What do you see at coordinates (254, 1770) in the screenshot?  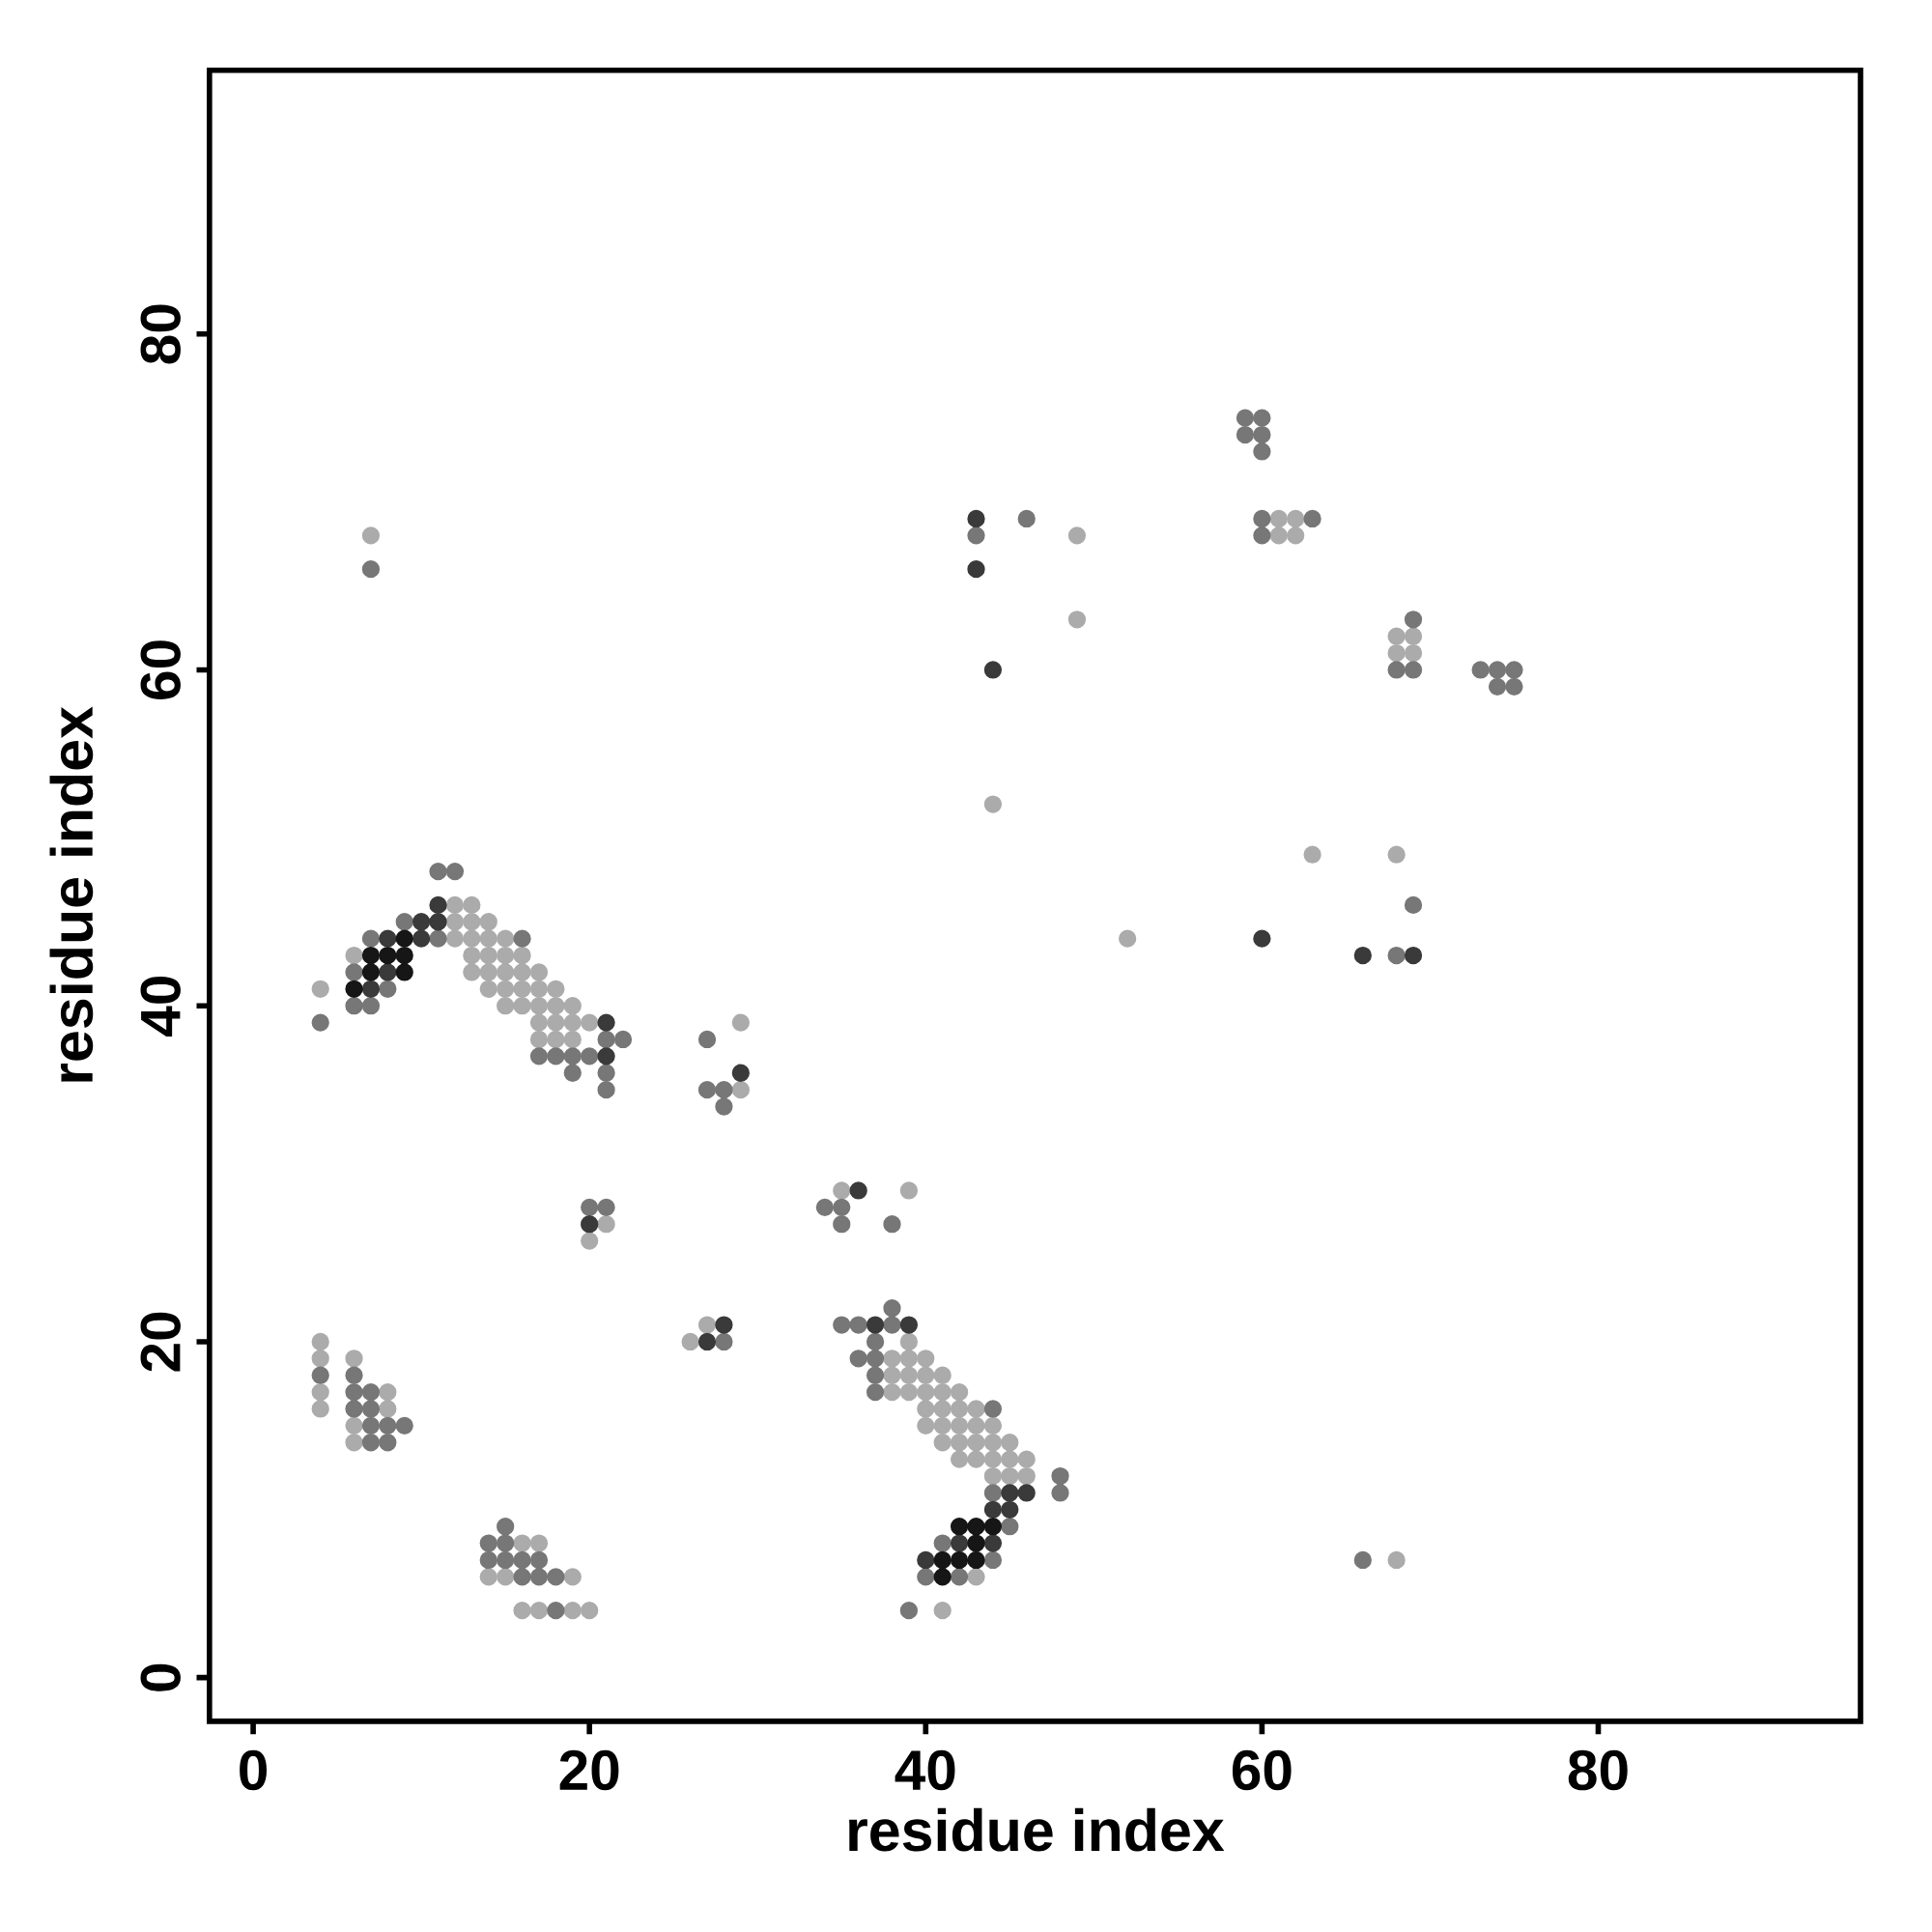 I see `x-tick-label: 0` at bounding box center [254, 1770].